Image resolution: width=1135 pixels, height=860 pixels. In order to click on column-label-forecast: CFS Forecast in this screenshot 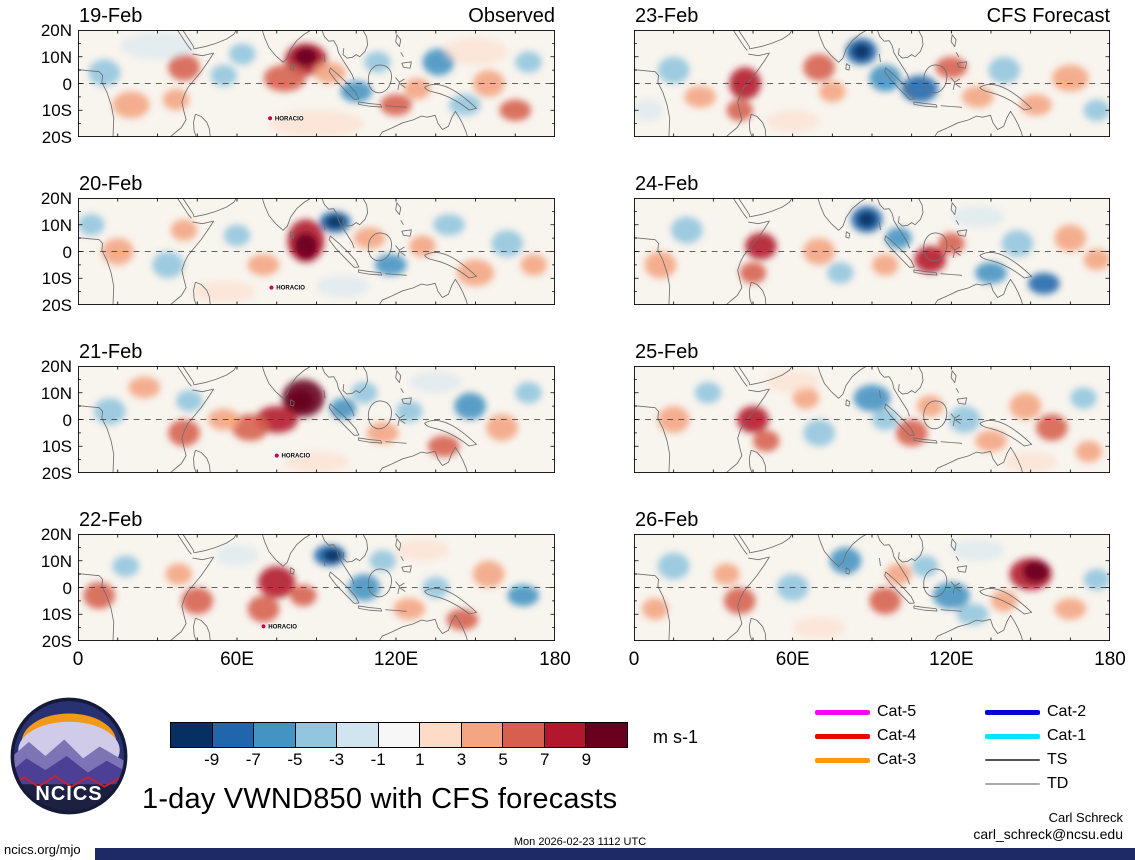, I will do `click(1048, 16)`.